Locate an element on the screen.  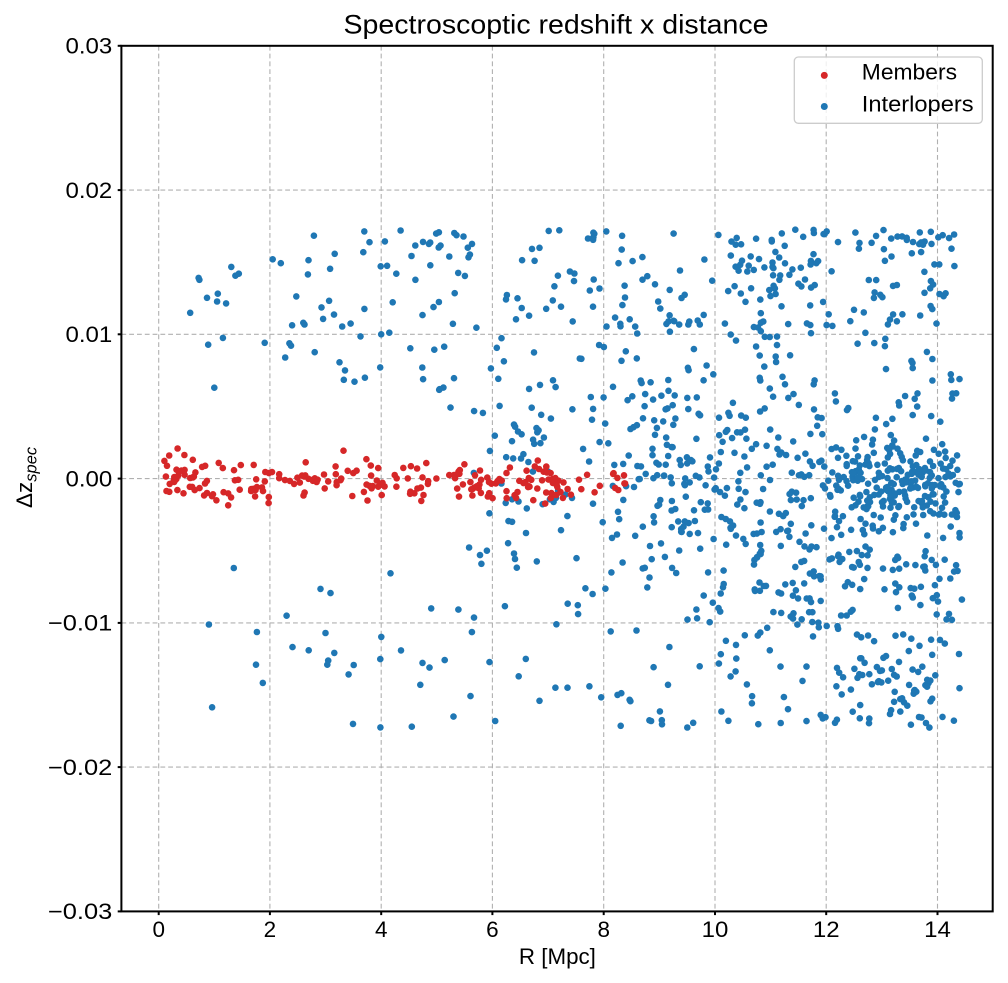
svg-text: 8 is located at coordinates (603, 929).